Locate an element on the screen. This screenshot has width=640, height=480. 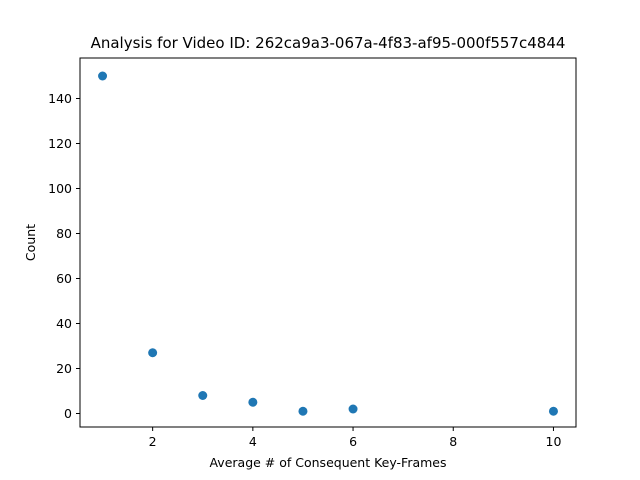
x-axis-label: Average # of Consequent Key-Frames is located at coordinates (327, 462).